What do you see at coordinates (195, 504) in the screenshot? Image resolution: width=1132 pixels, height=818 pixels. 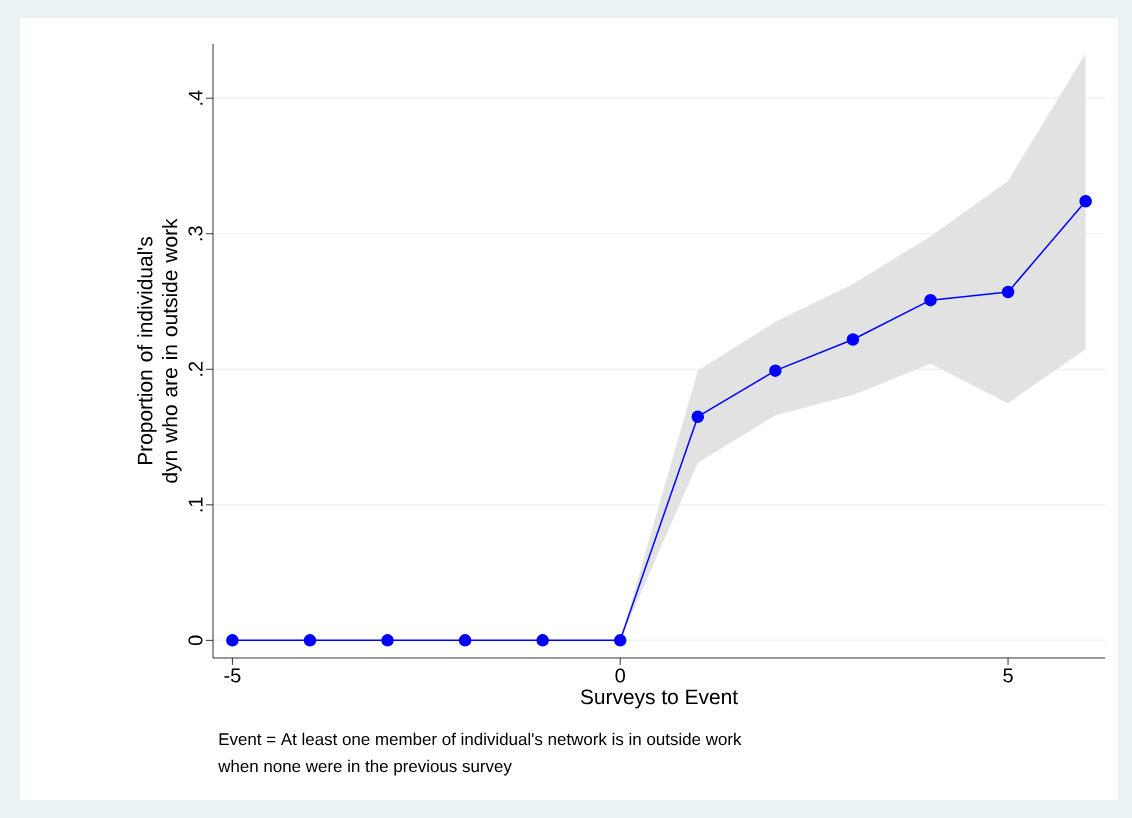 I see `y-tick-label: .1` at bounding box center [195, 504].